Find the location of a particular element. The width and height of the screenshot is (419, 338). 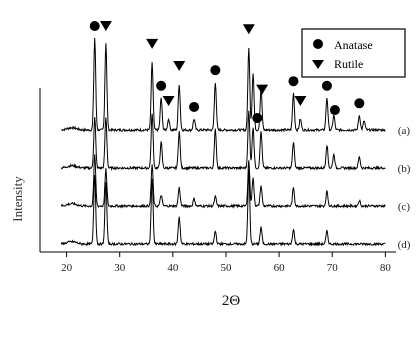

legend-box is located at coordinates (353, 53).